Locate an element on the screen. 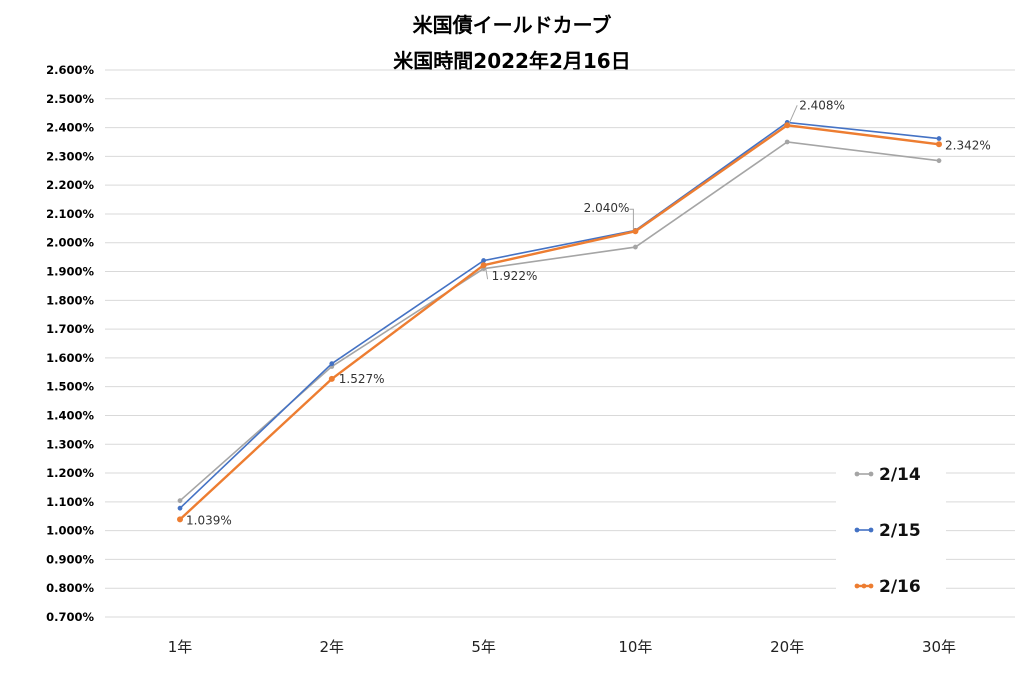 The height and width of the screenshot is (697, 1024). x-tick-label: 1年 is located at coordinates (180, 647).